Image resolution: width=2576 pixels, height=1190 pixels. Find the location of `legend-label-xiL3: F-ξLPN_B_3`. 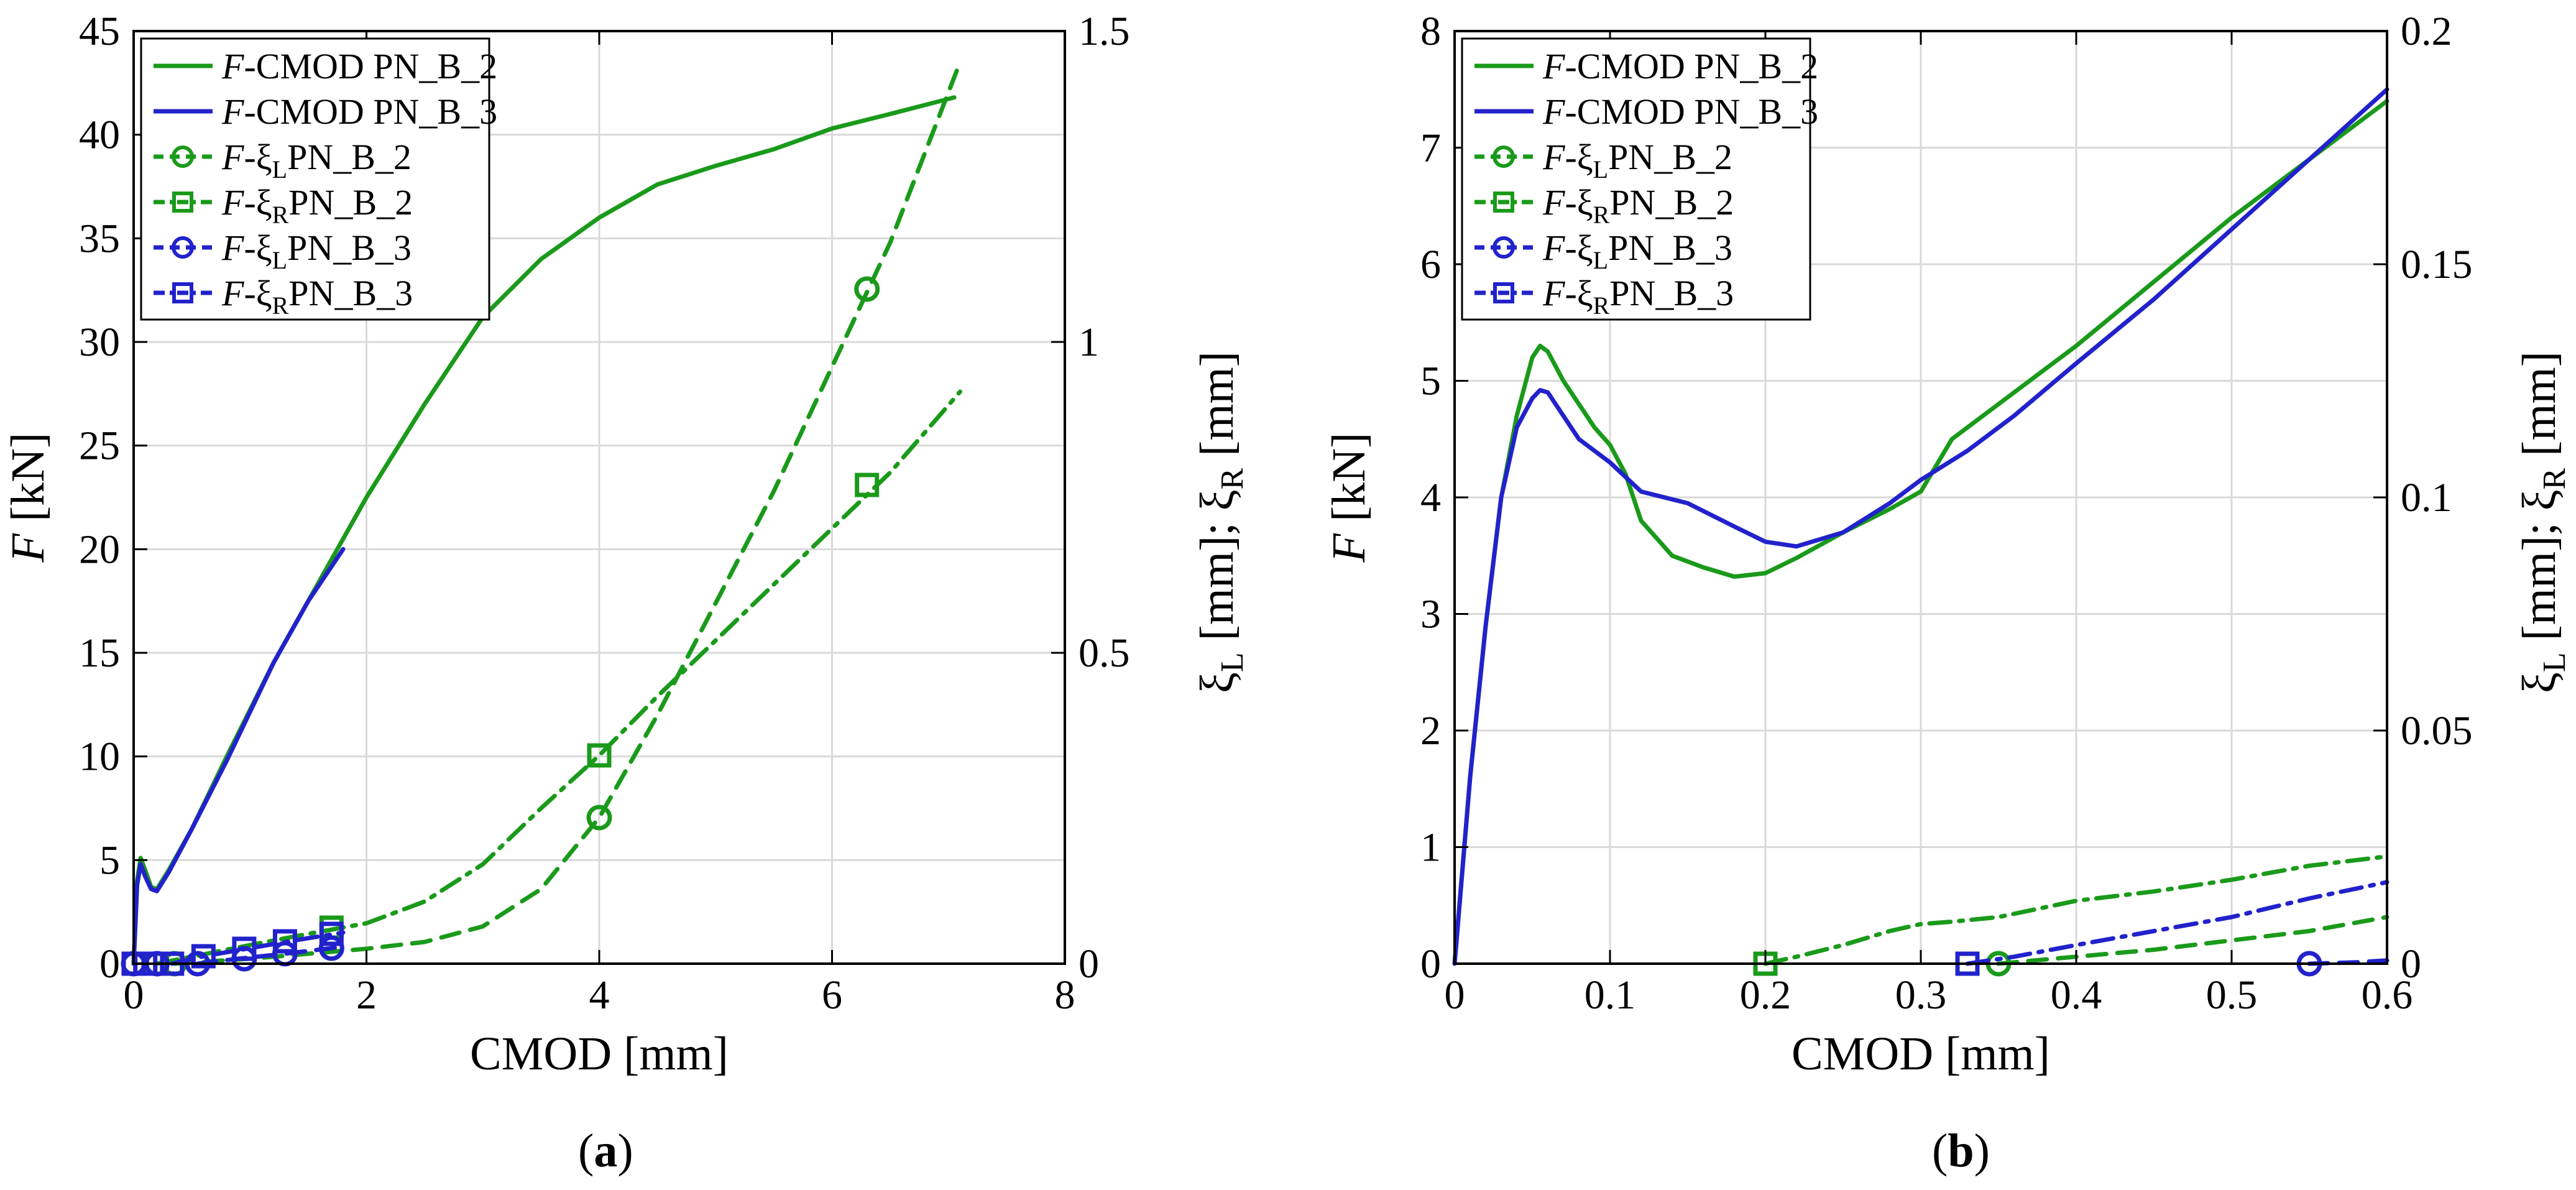

legend-label-xiL3: F-ξLPN_B_3 is located at coordinates (1637, 251).